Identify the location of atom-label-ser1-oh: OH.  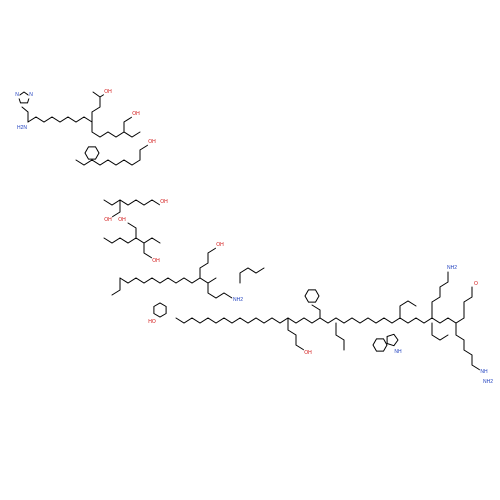
(152, 142).